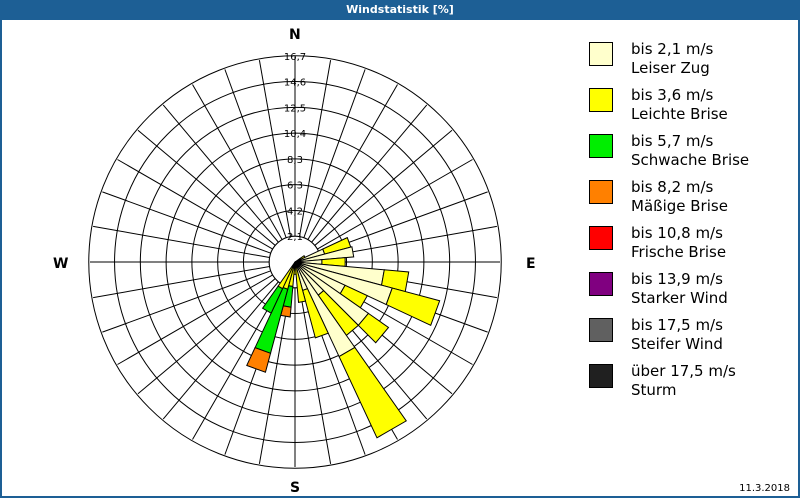 This screenshot has height=500, width=800. I want to click on legend-item: bis 8,2 m/s Mäßige Brise, so click(689, 201).